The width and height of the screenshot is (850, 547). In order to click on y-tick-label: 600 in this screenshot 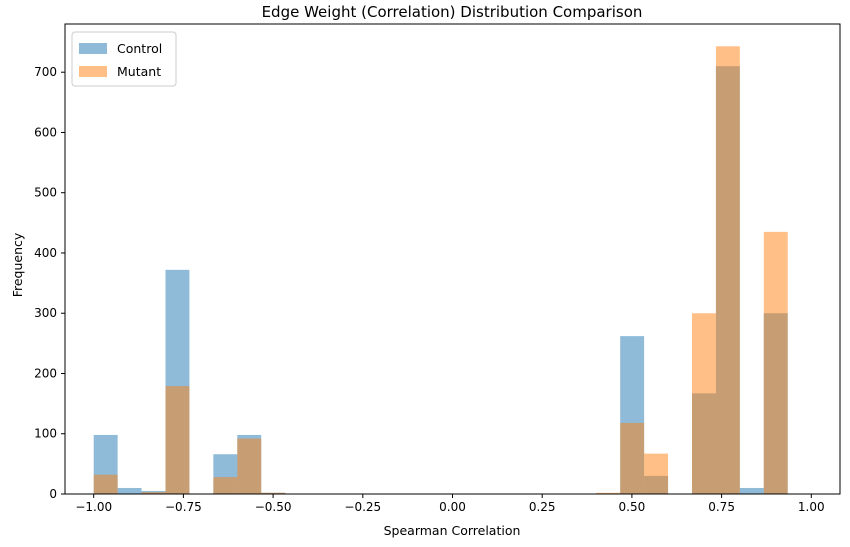, I will do `click(45, 132)`.